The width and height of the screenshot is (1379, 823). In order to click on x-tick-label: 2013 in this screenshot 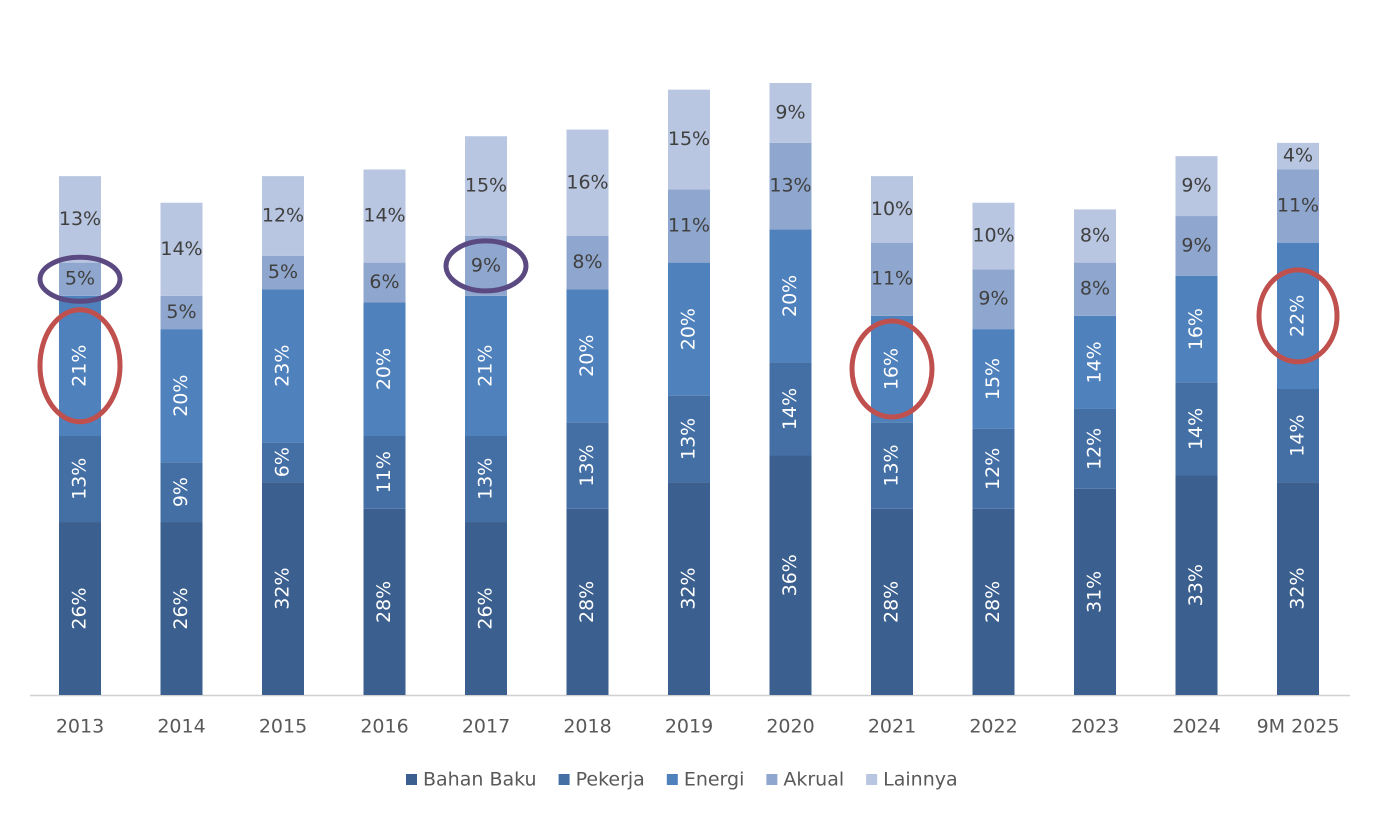, I will do `click(80, 727)`.